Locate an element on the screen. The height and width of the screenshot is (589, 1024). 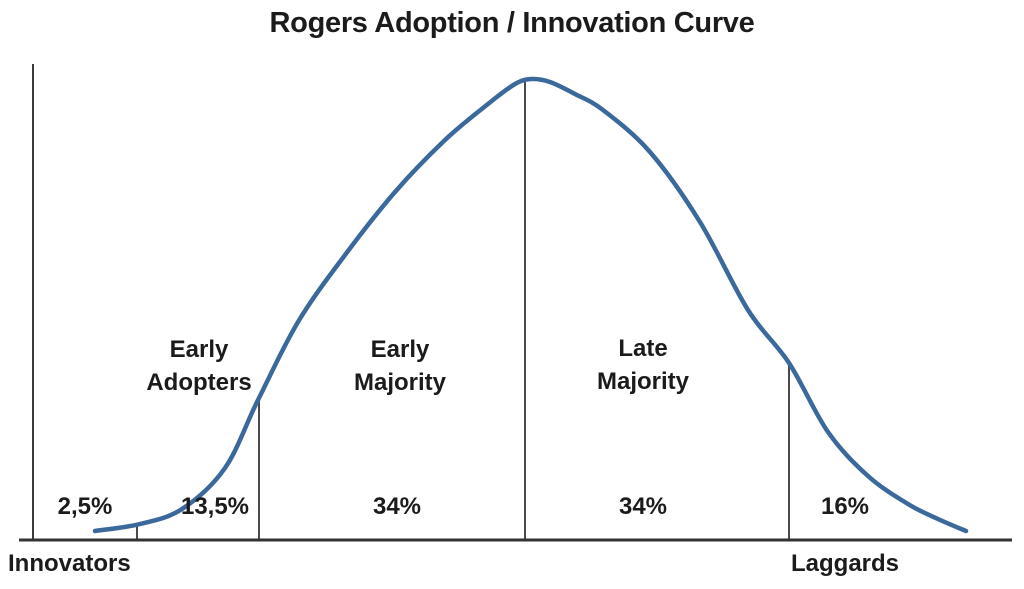
percent-label-late-majority: 34% is located at coordinates (643, 506).